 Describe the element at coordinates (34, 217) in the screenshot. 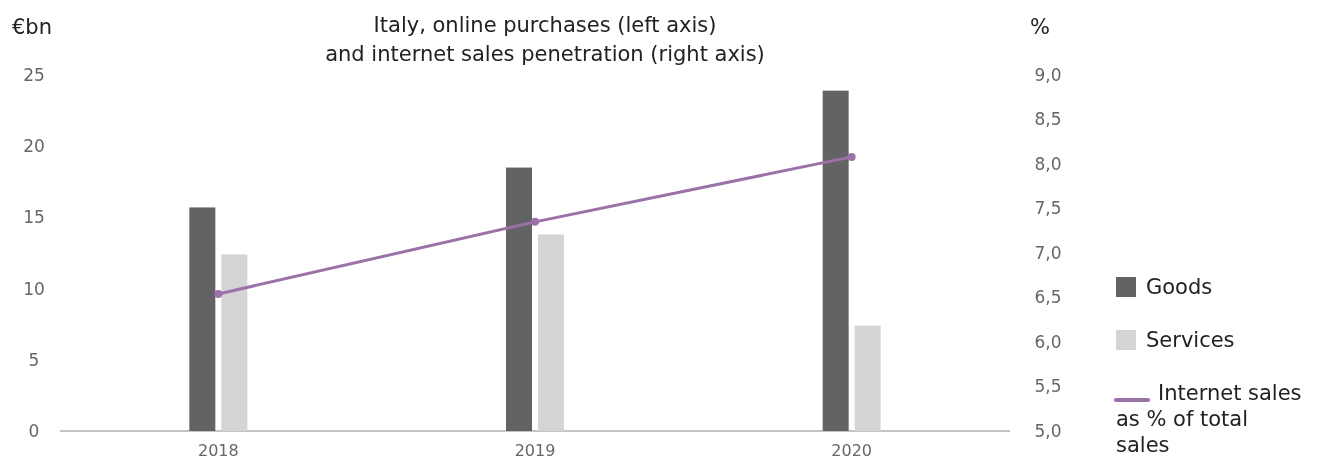

I see `y-tick-label: 15` at that location.